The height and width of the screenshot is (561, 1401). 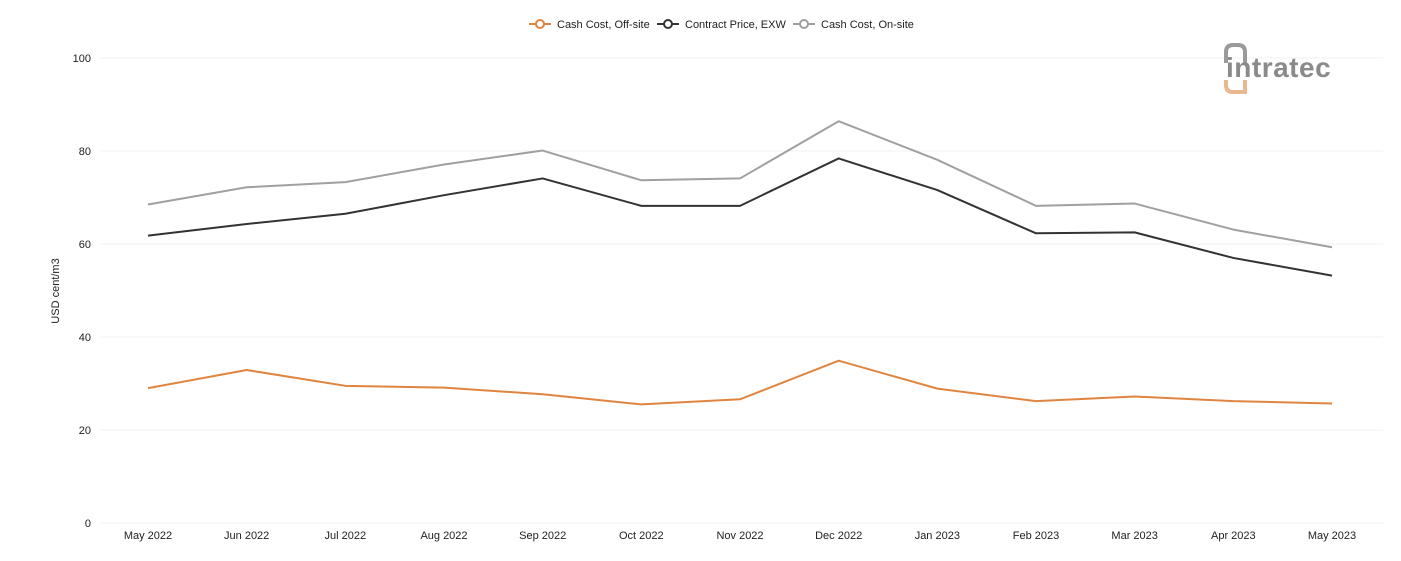 I want to click on y-tick-label: 20, so click(x=85, y=431).